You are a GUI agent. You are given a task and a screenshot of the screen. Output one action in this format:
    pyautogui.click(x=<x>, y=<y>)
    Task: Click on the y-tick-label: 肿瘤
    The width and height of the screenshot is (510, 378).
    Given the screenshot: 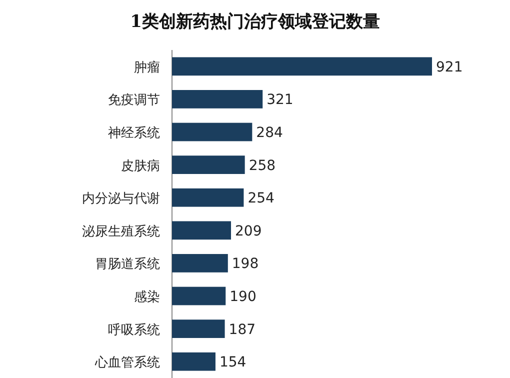 What is the action you would take?
    pyautogui.click(x=147, y=67)
    